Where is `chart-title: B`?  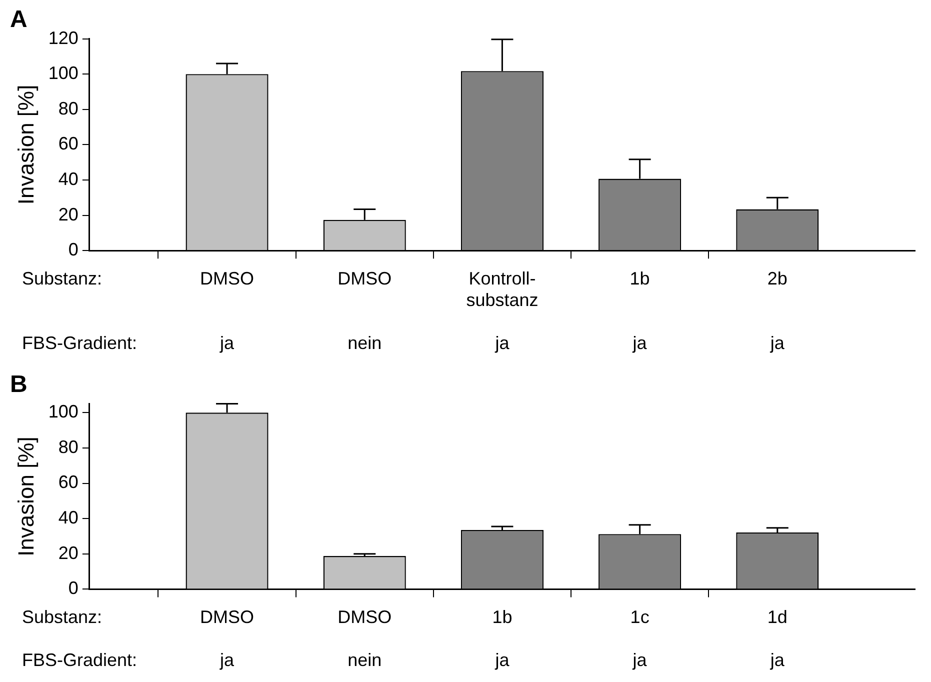 chart-title: B is located at coordinates (19, 384).